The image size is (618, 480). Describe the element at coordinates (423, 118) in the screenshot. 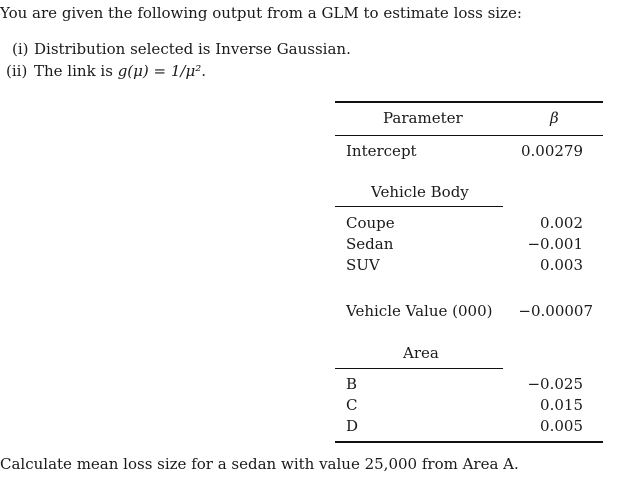

I see `header-parameter: Parameter` at that location.